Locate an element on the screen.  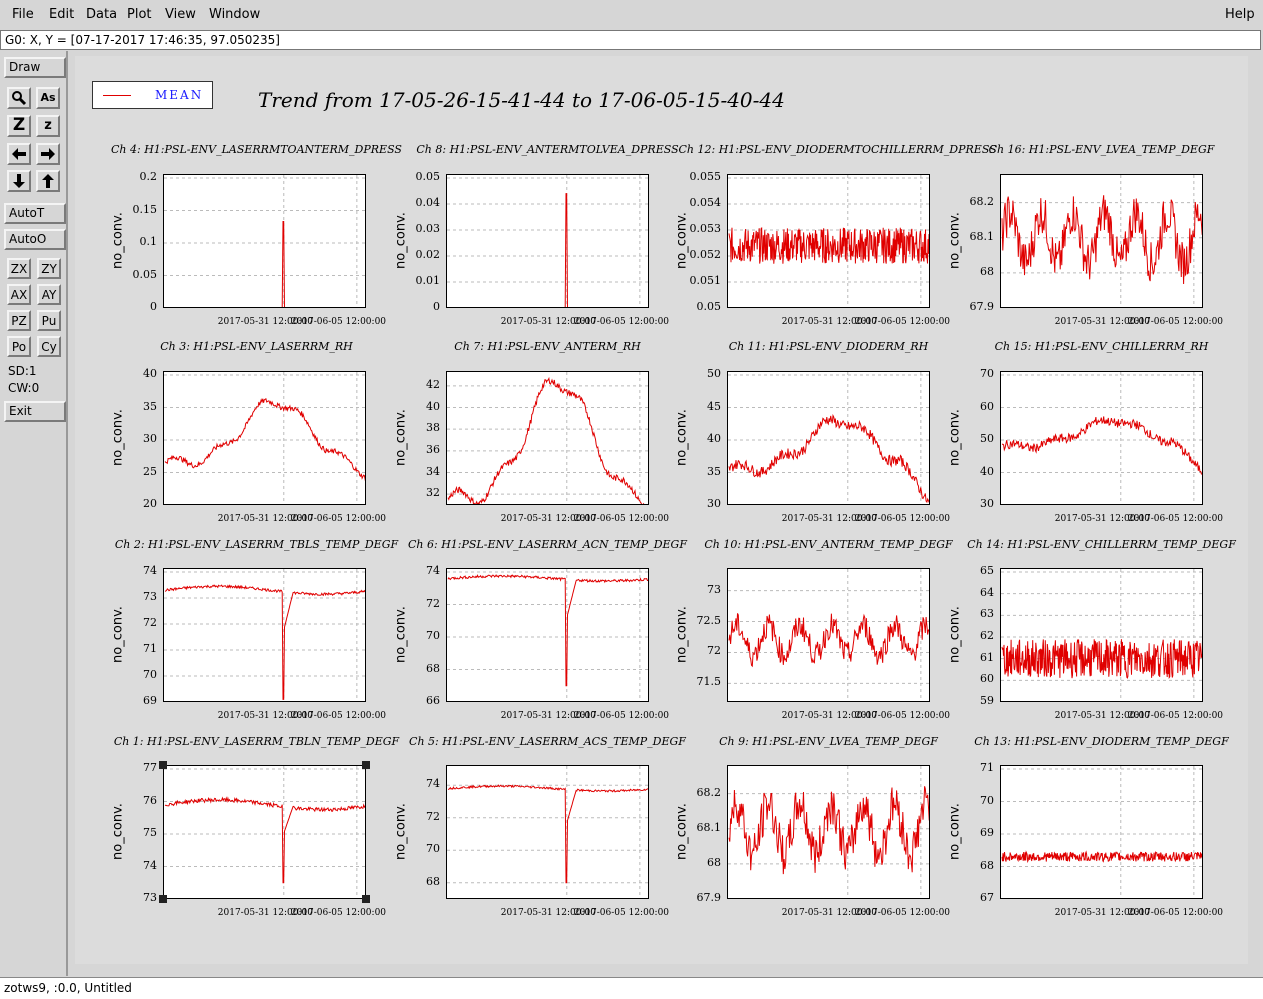
menu-edit: Edit is located at coordinates (62, 14).